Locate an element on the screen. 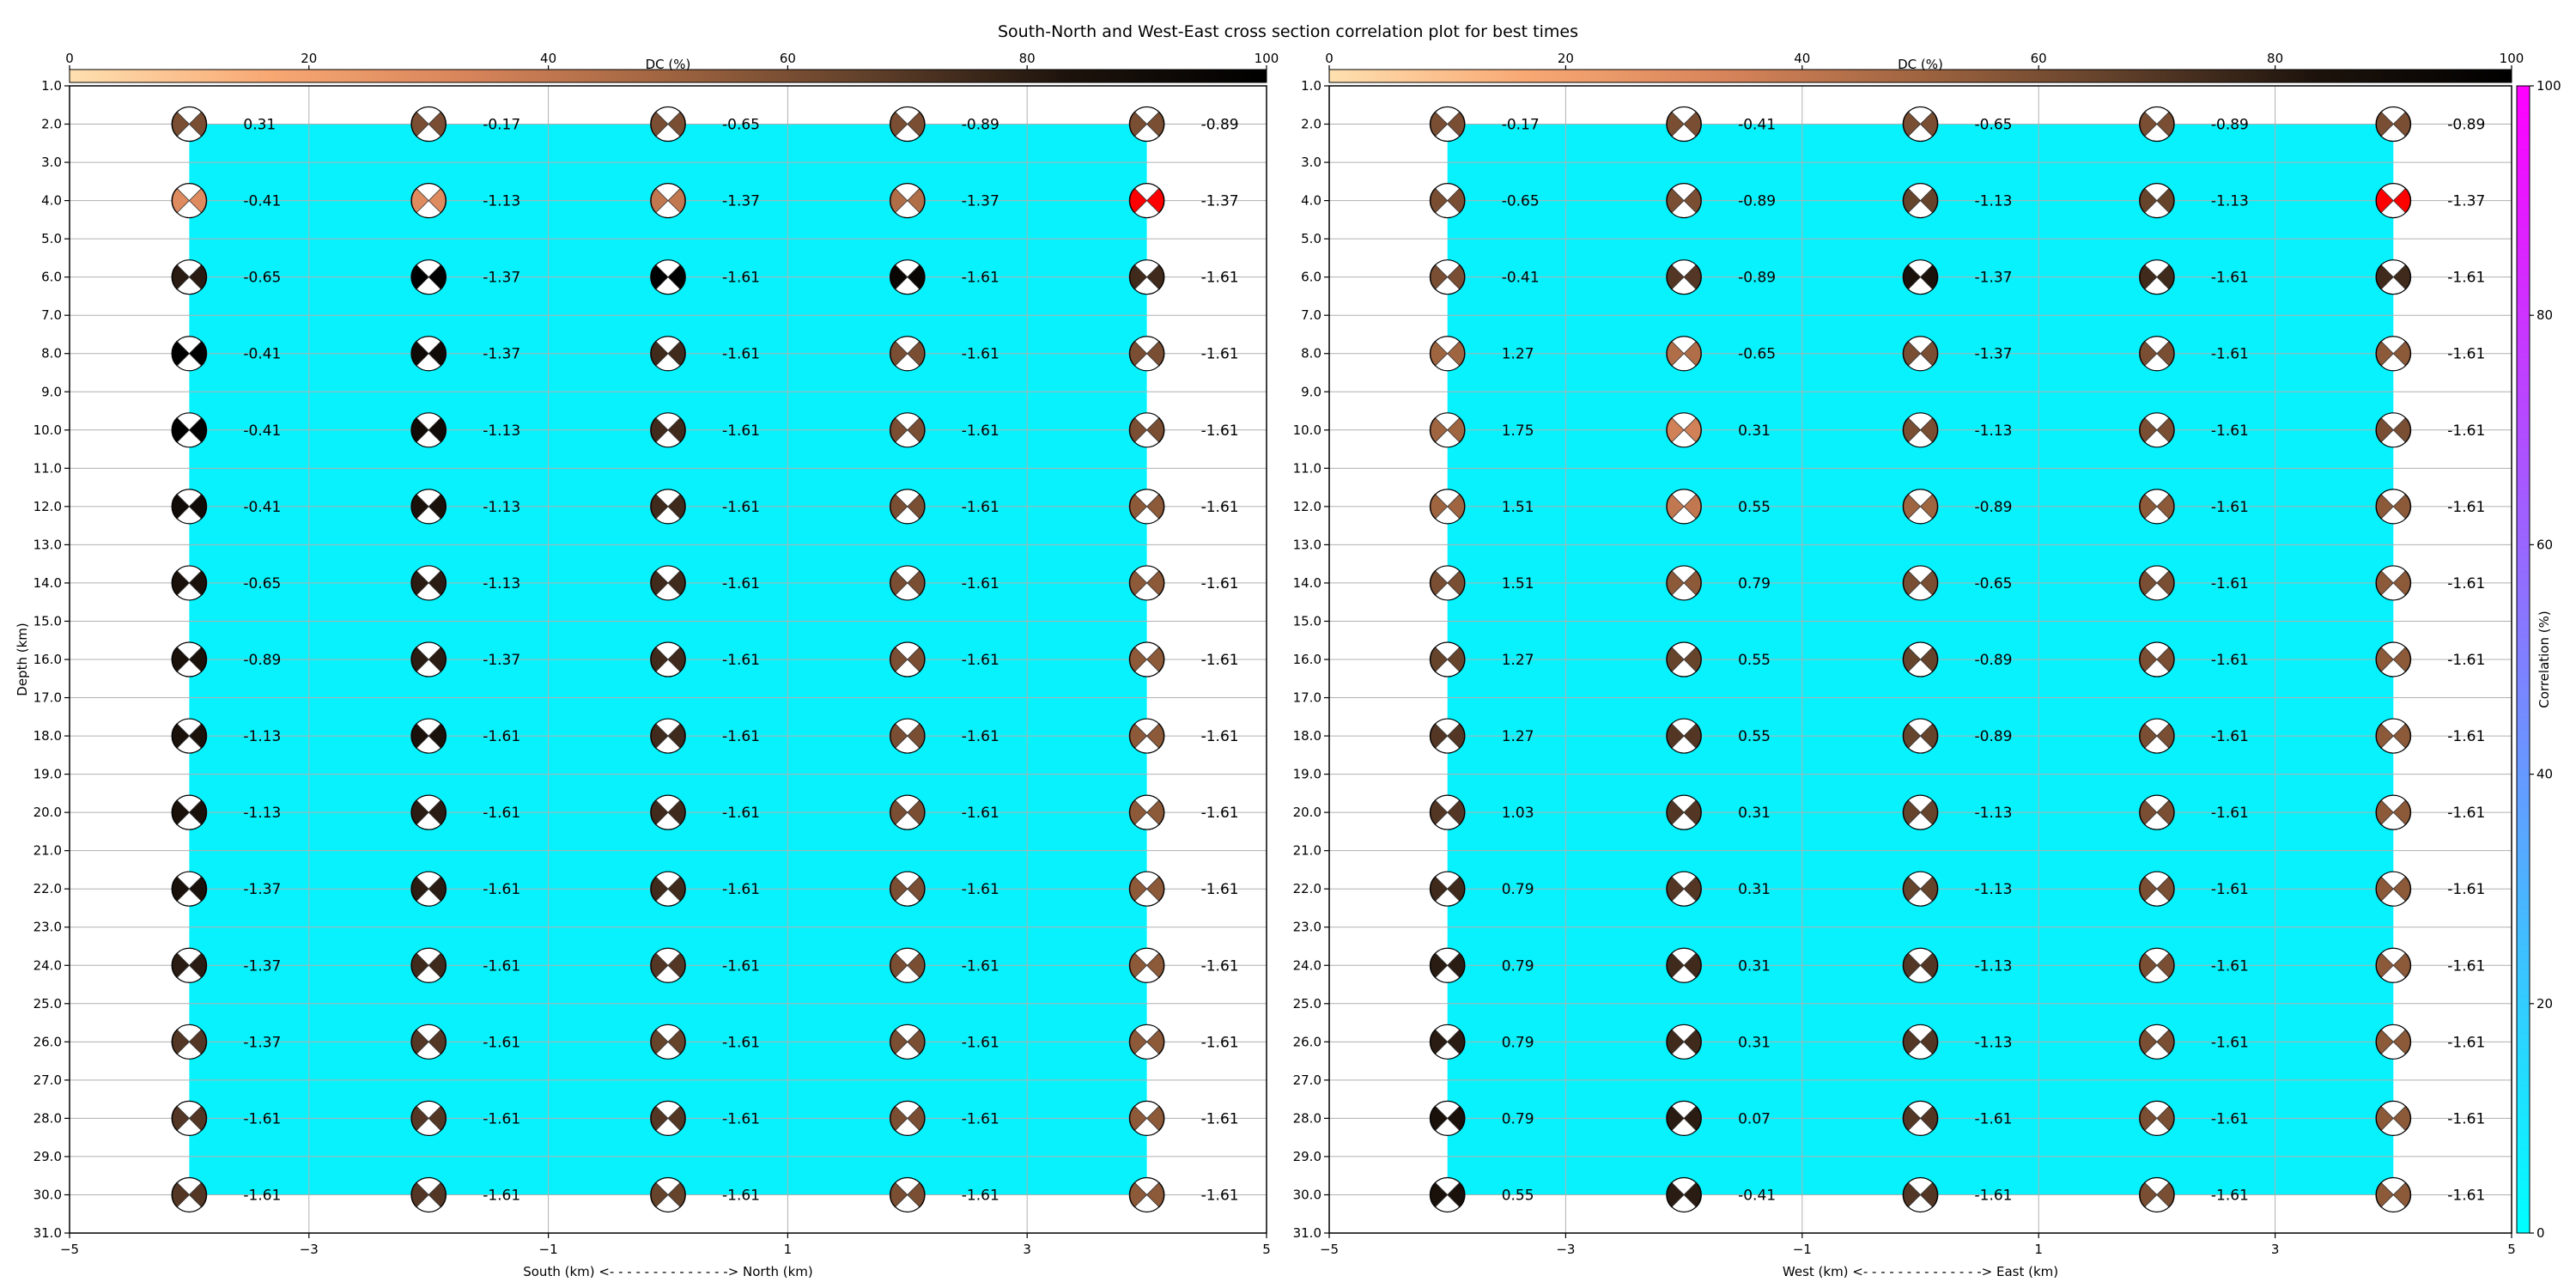 The height and width of the screenshot is (1288, 2576). right-ytick-label: 29.0 is located at coordinates (1307, 1156).